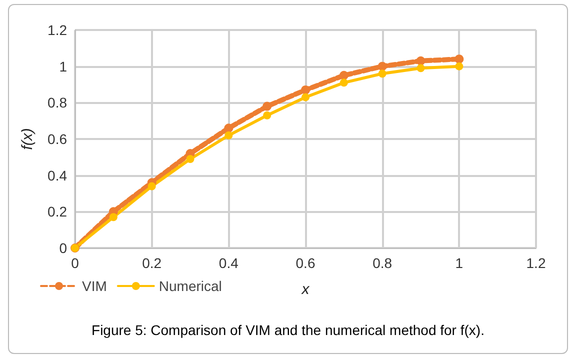  I want to click on x-tick-label: 0.6, so click(306, 263).